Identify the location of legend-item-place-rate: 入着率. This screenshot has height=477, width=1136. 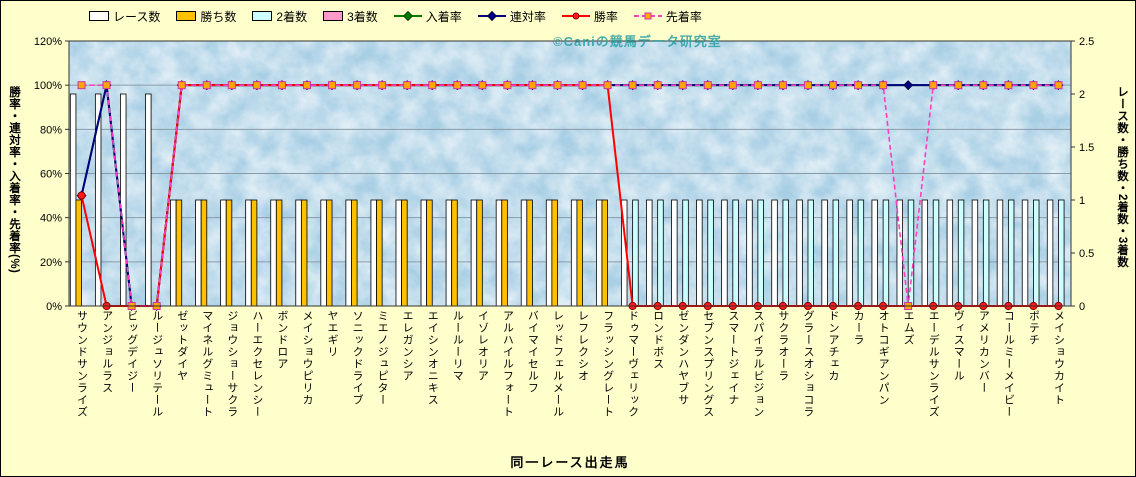
(427, 16).